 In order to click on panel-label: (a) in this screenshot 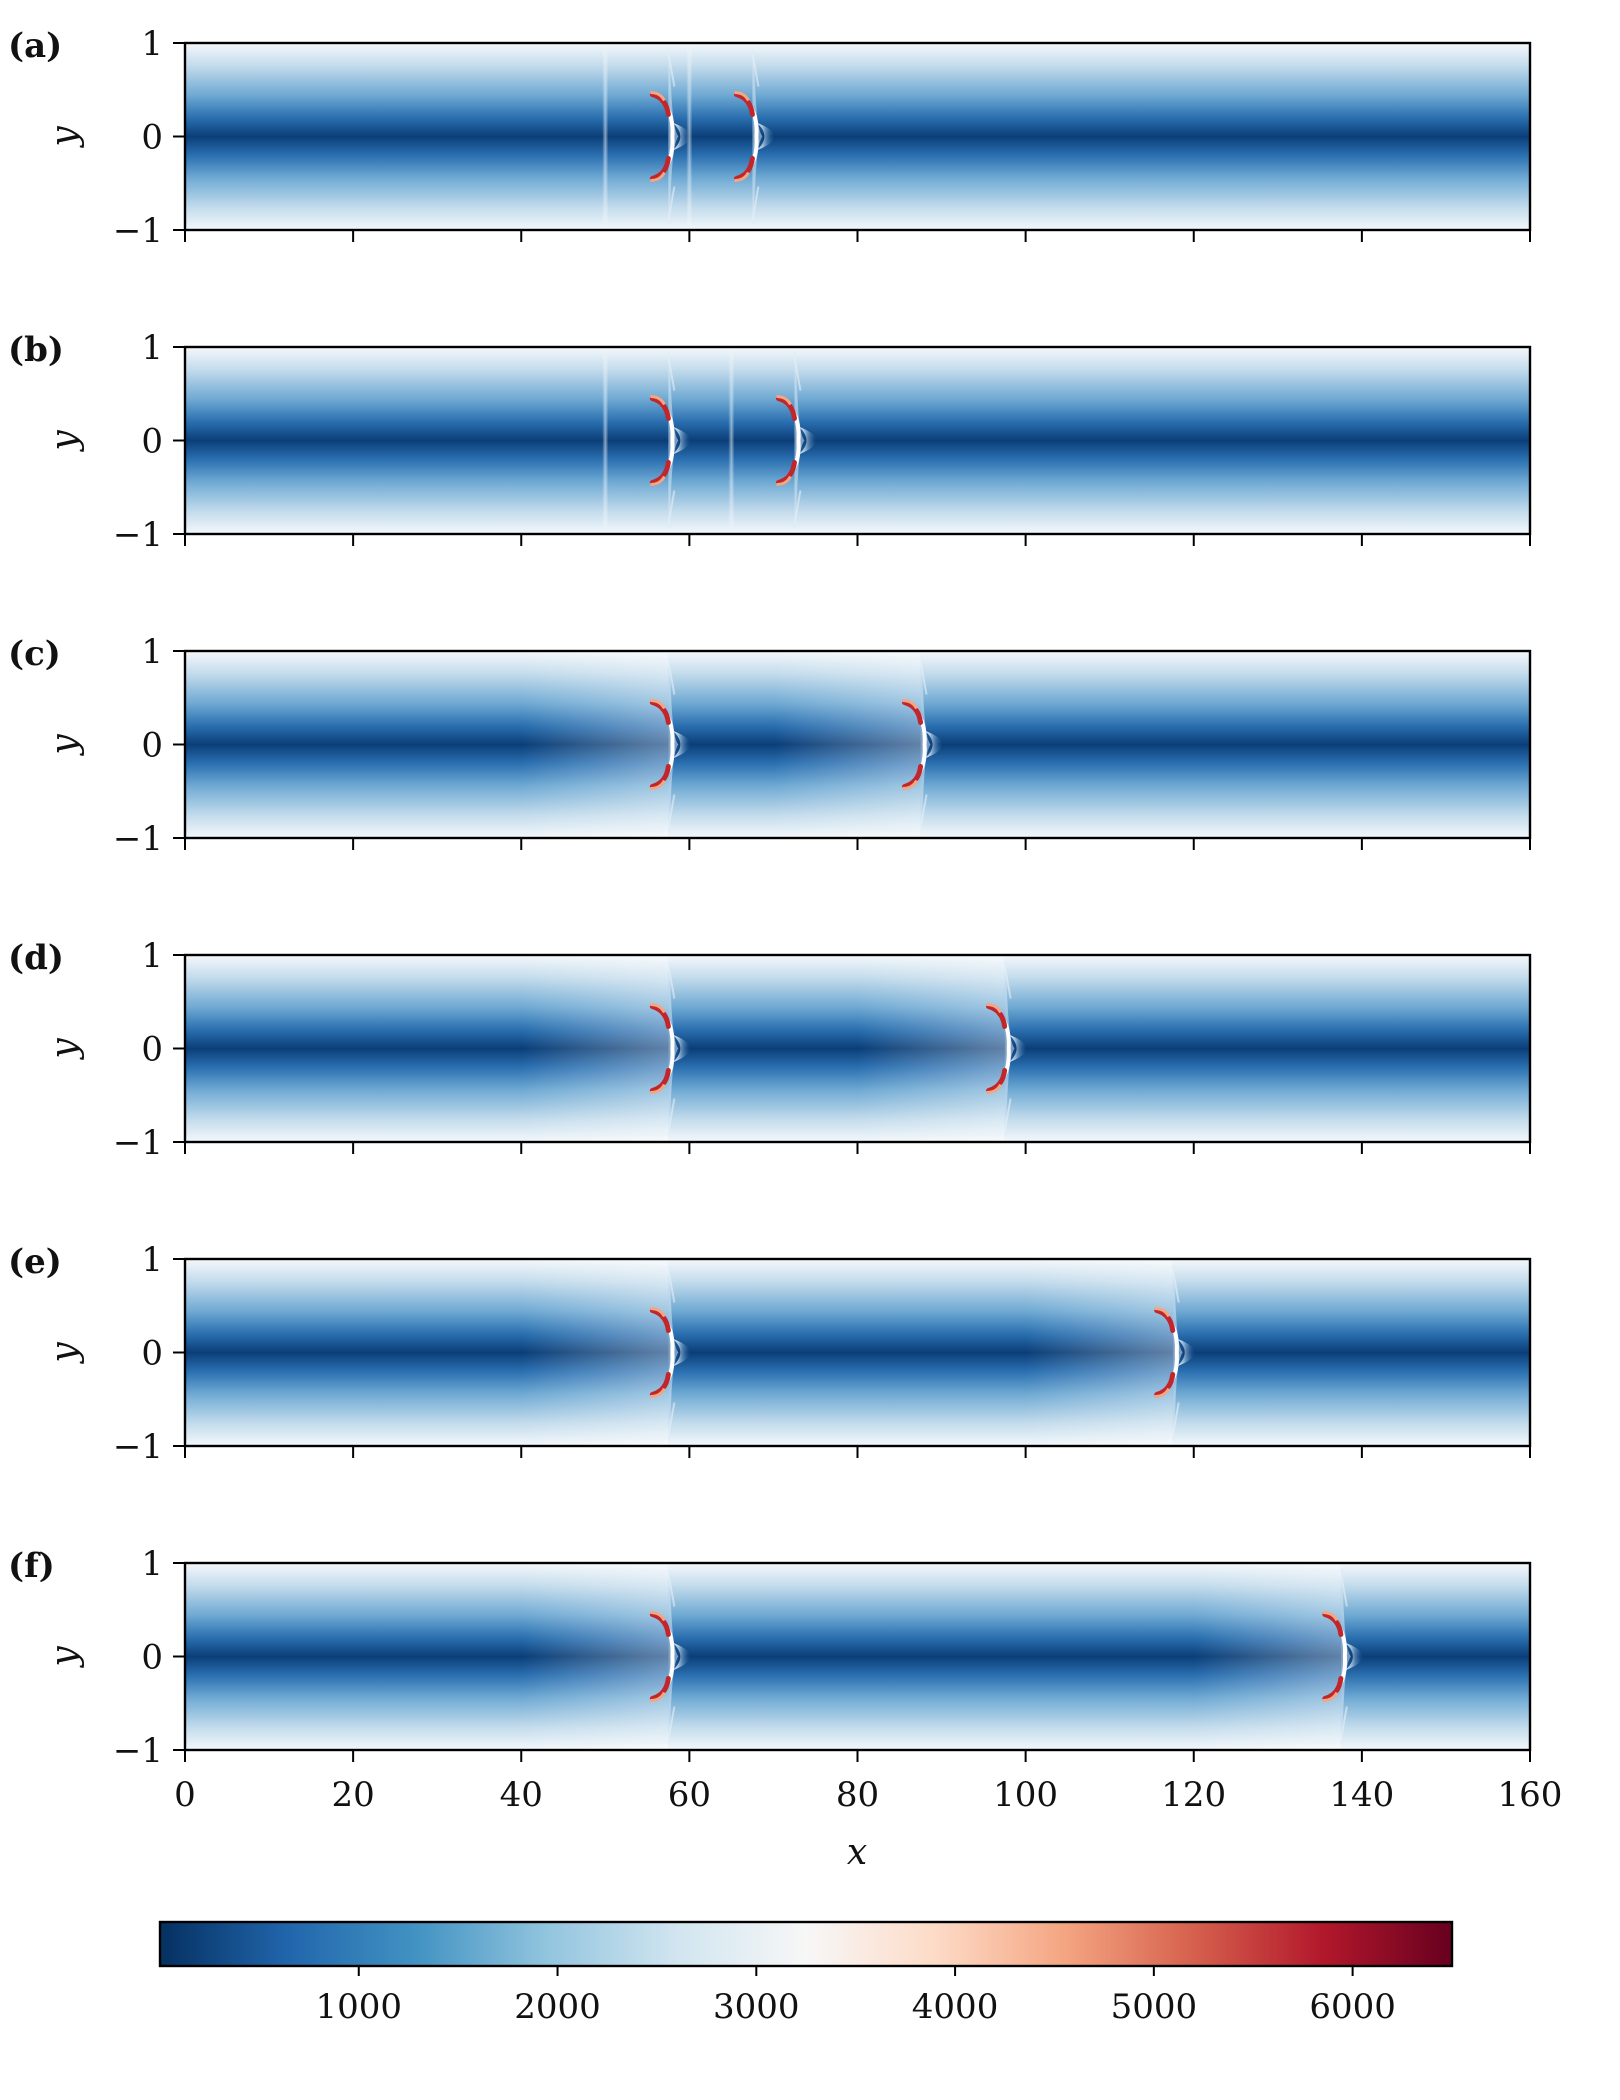, I will do `click(35, 46)`.